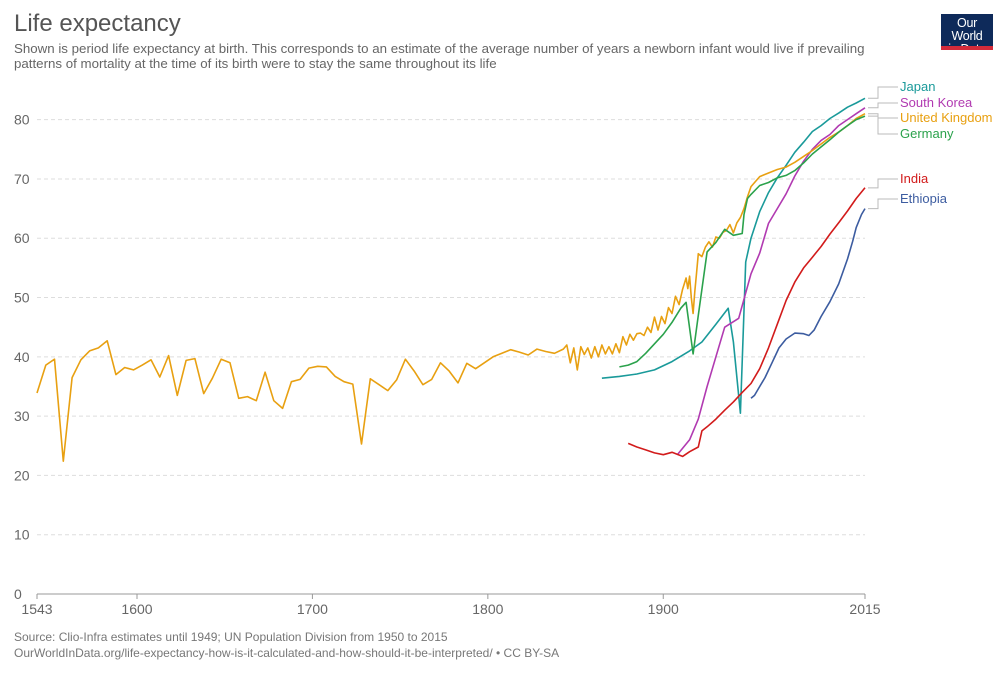 Image resolution: width=1007 pixels, height=673 pixels. What do you see at coordinates (136, 609) in the screenshot?
I see `x-tick-label: 1600` at bounding box center [136, 609].